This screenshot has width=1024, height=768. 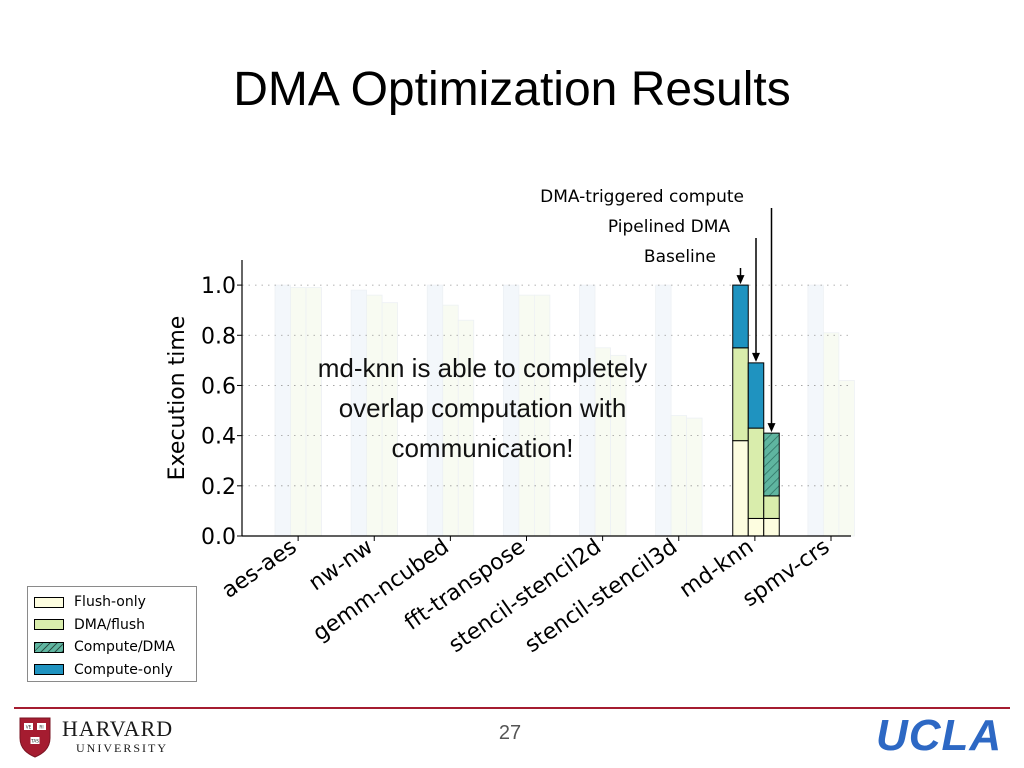 I want to click on legend-item-dma-flush: DMA/flush, so click(x=115, y=625).